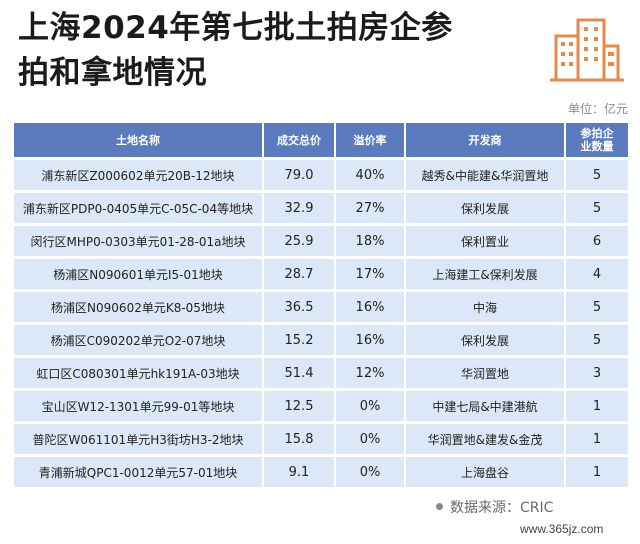 The height and width of the screenshot is (544, 640). What do you see at coordinates (486, 307) in the screenshot?
I see `cell-developer: 中海` at bounding box center [486, 307].